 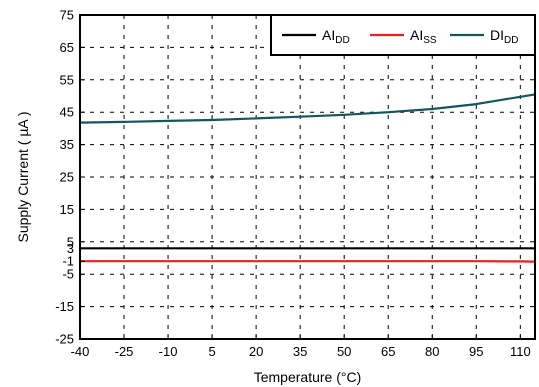 I want to click on y-tick-label: 15, so click(x=67, y=209).